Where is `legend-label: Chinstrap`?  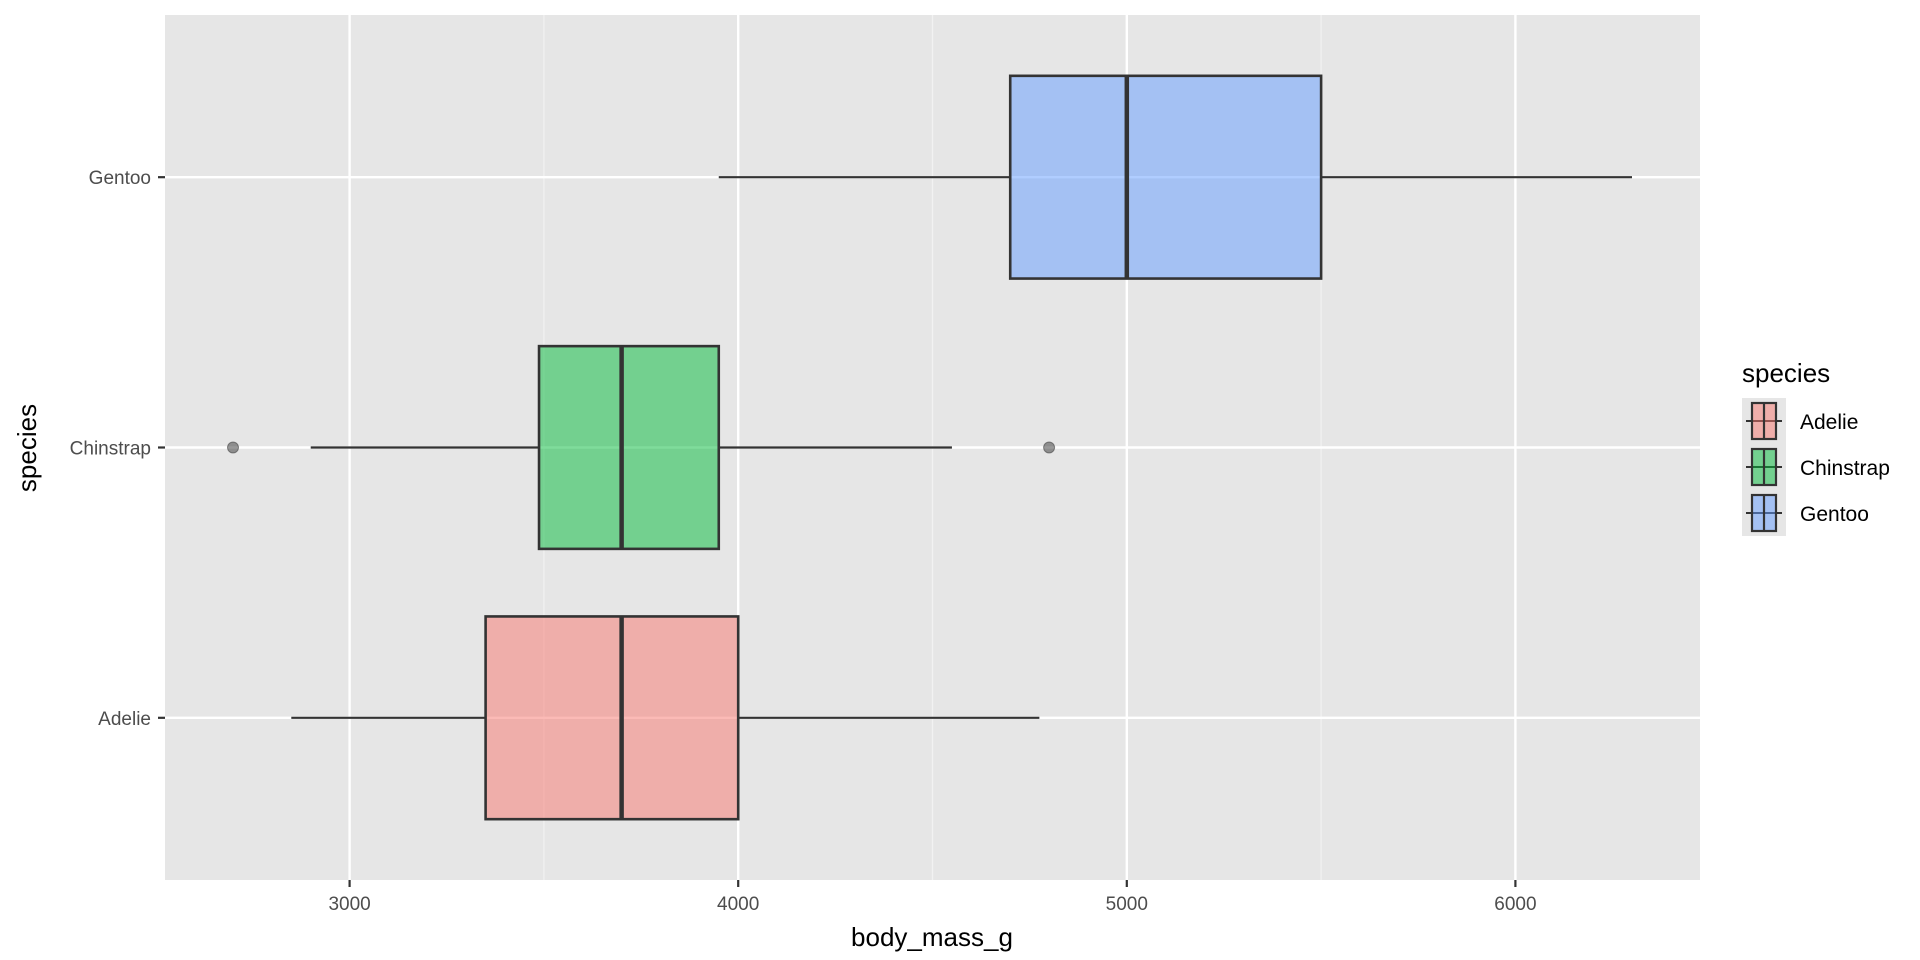
legend-label: Chinstrap is located at coordinates (1845, 468).